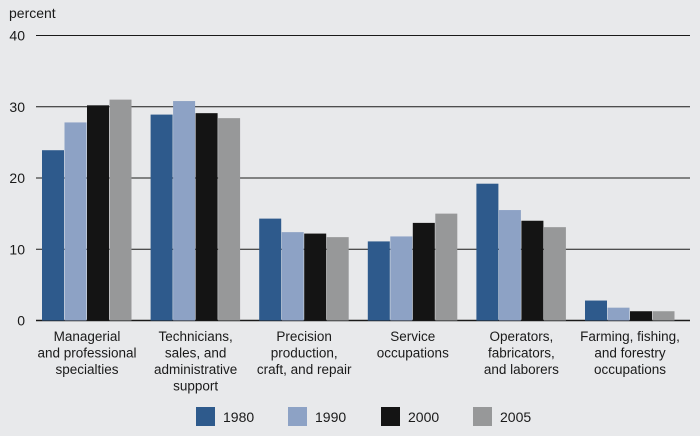  I want to click on legend-item-2000: 2000, so click(410, 416).